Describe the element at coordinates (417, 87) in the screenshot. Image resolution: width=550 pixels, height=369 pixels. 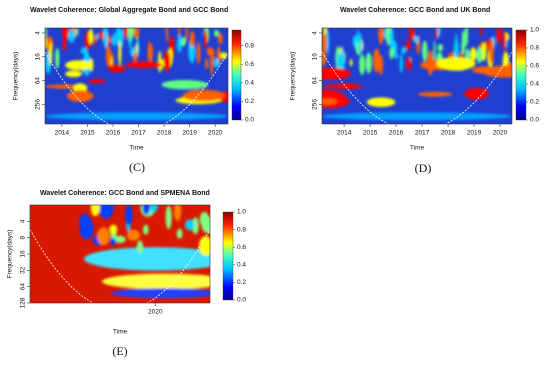
I see `cone-of-influence` at that location.